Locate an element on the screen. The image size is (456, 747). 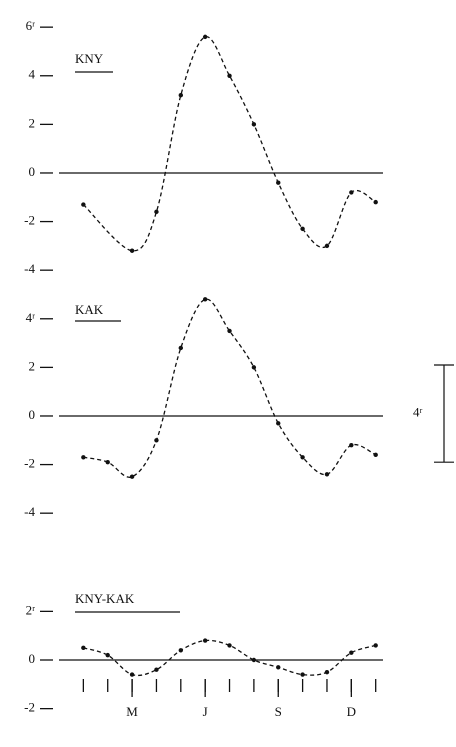
x-tick-label: M is located at coordinates (132, 711).